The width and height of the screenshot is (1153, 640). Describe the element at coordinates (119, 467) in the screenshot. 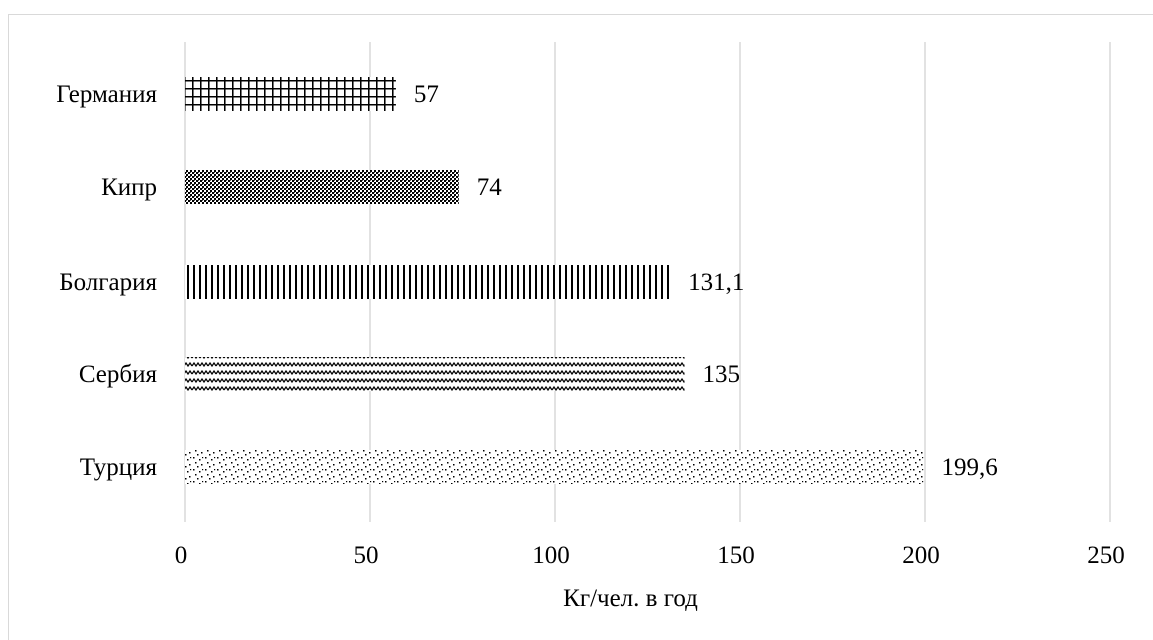

I see `category-label: Турция` at that location.